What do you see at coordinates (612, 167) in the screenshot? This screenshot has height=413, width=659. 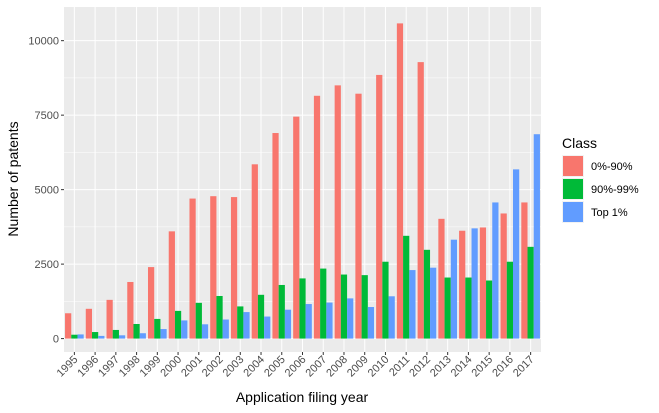 I see `legend-label: 0%-90%` at bounding box center [612, 167].